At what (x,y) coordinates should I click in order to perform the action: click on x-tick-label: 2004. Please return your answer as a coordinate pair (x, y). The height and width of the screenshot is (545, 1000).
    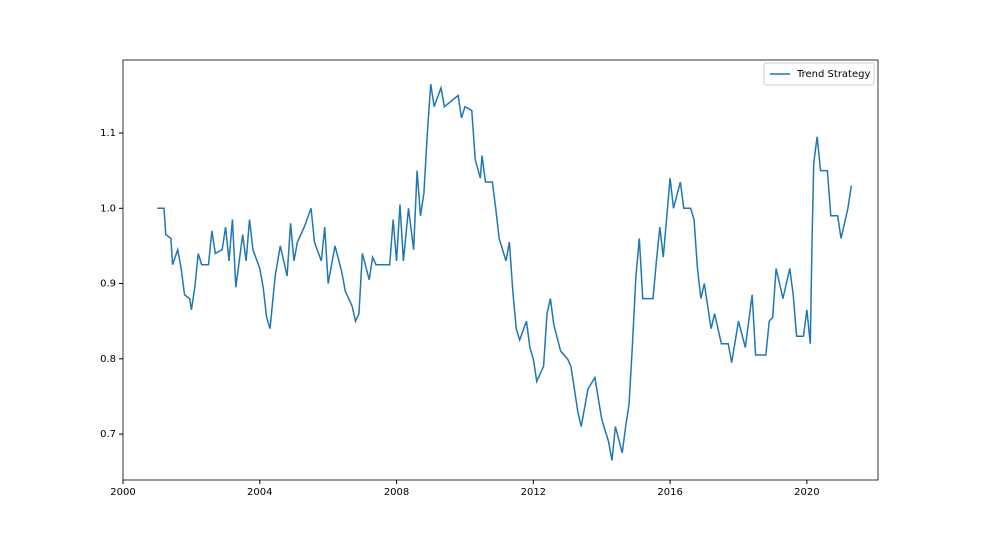
    Looking at the image, I should click on (259, 492).